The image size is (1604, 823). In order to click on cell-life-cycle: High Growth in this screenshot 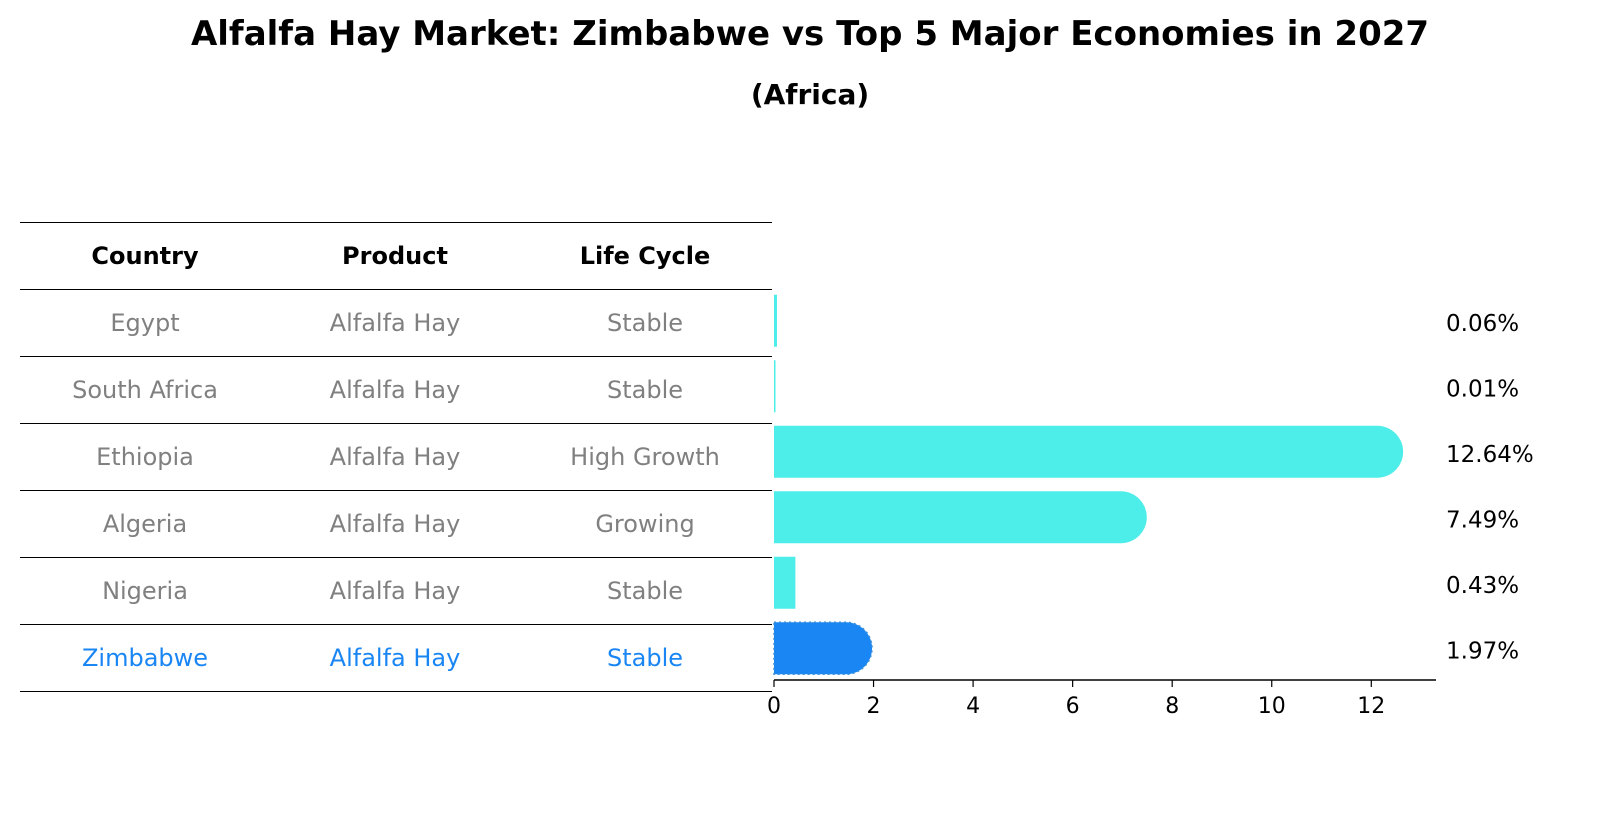, I will do `click(645, 457)`.